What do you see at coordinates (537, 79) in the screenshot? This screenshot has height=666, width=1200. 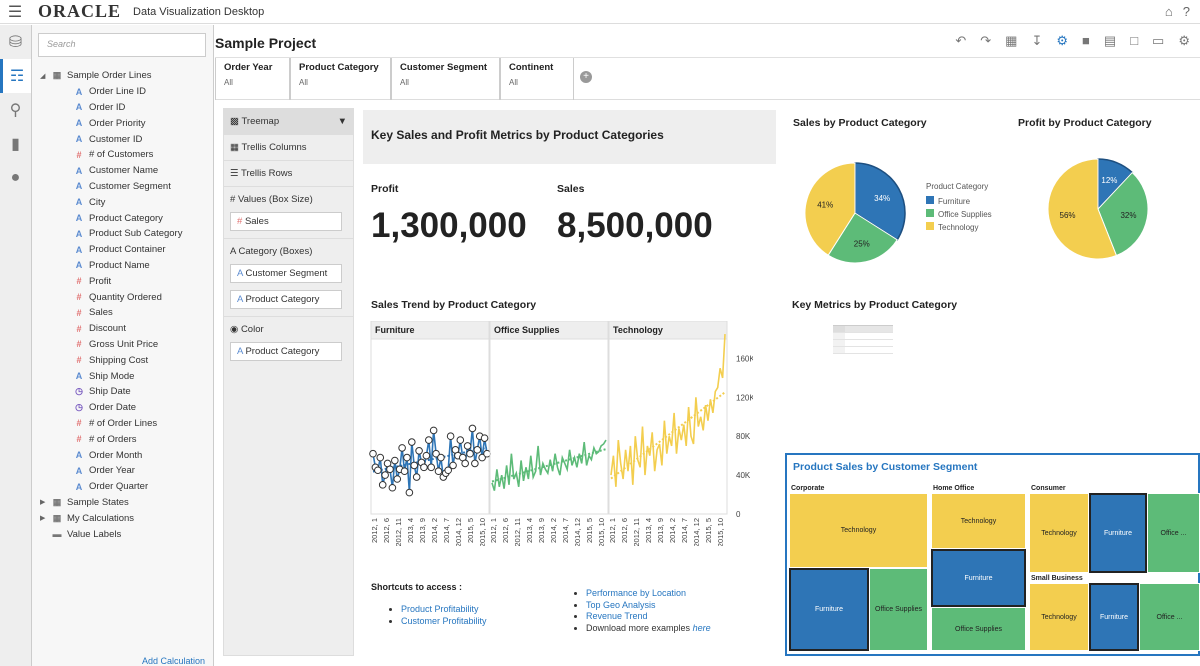 I see `filter-continent: Continent All` at bounding box center [537, 79].